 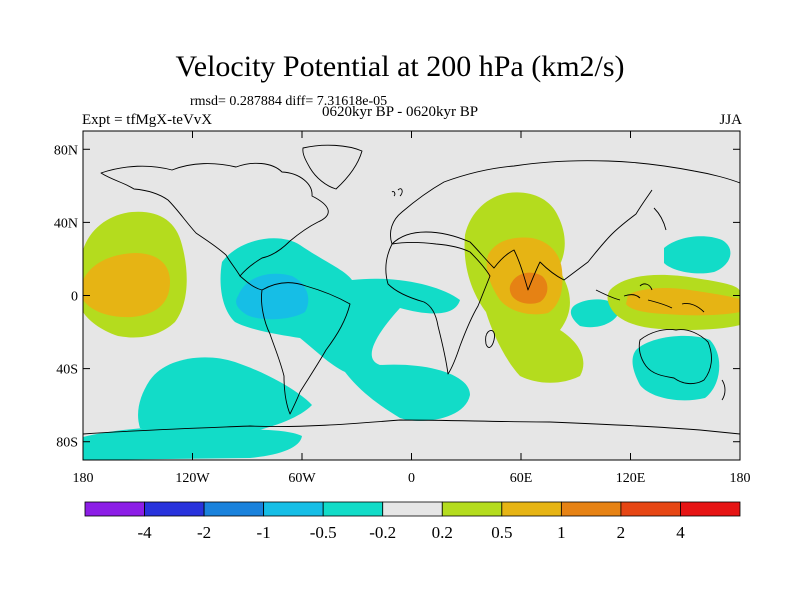 What do you see at coordinates (595, 313) in the screenshot?
I see `region-indian-ocean-negative` at bounding box center [595, 313].